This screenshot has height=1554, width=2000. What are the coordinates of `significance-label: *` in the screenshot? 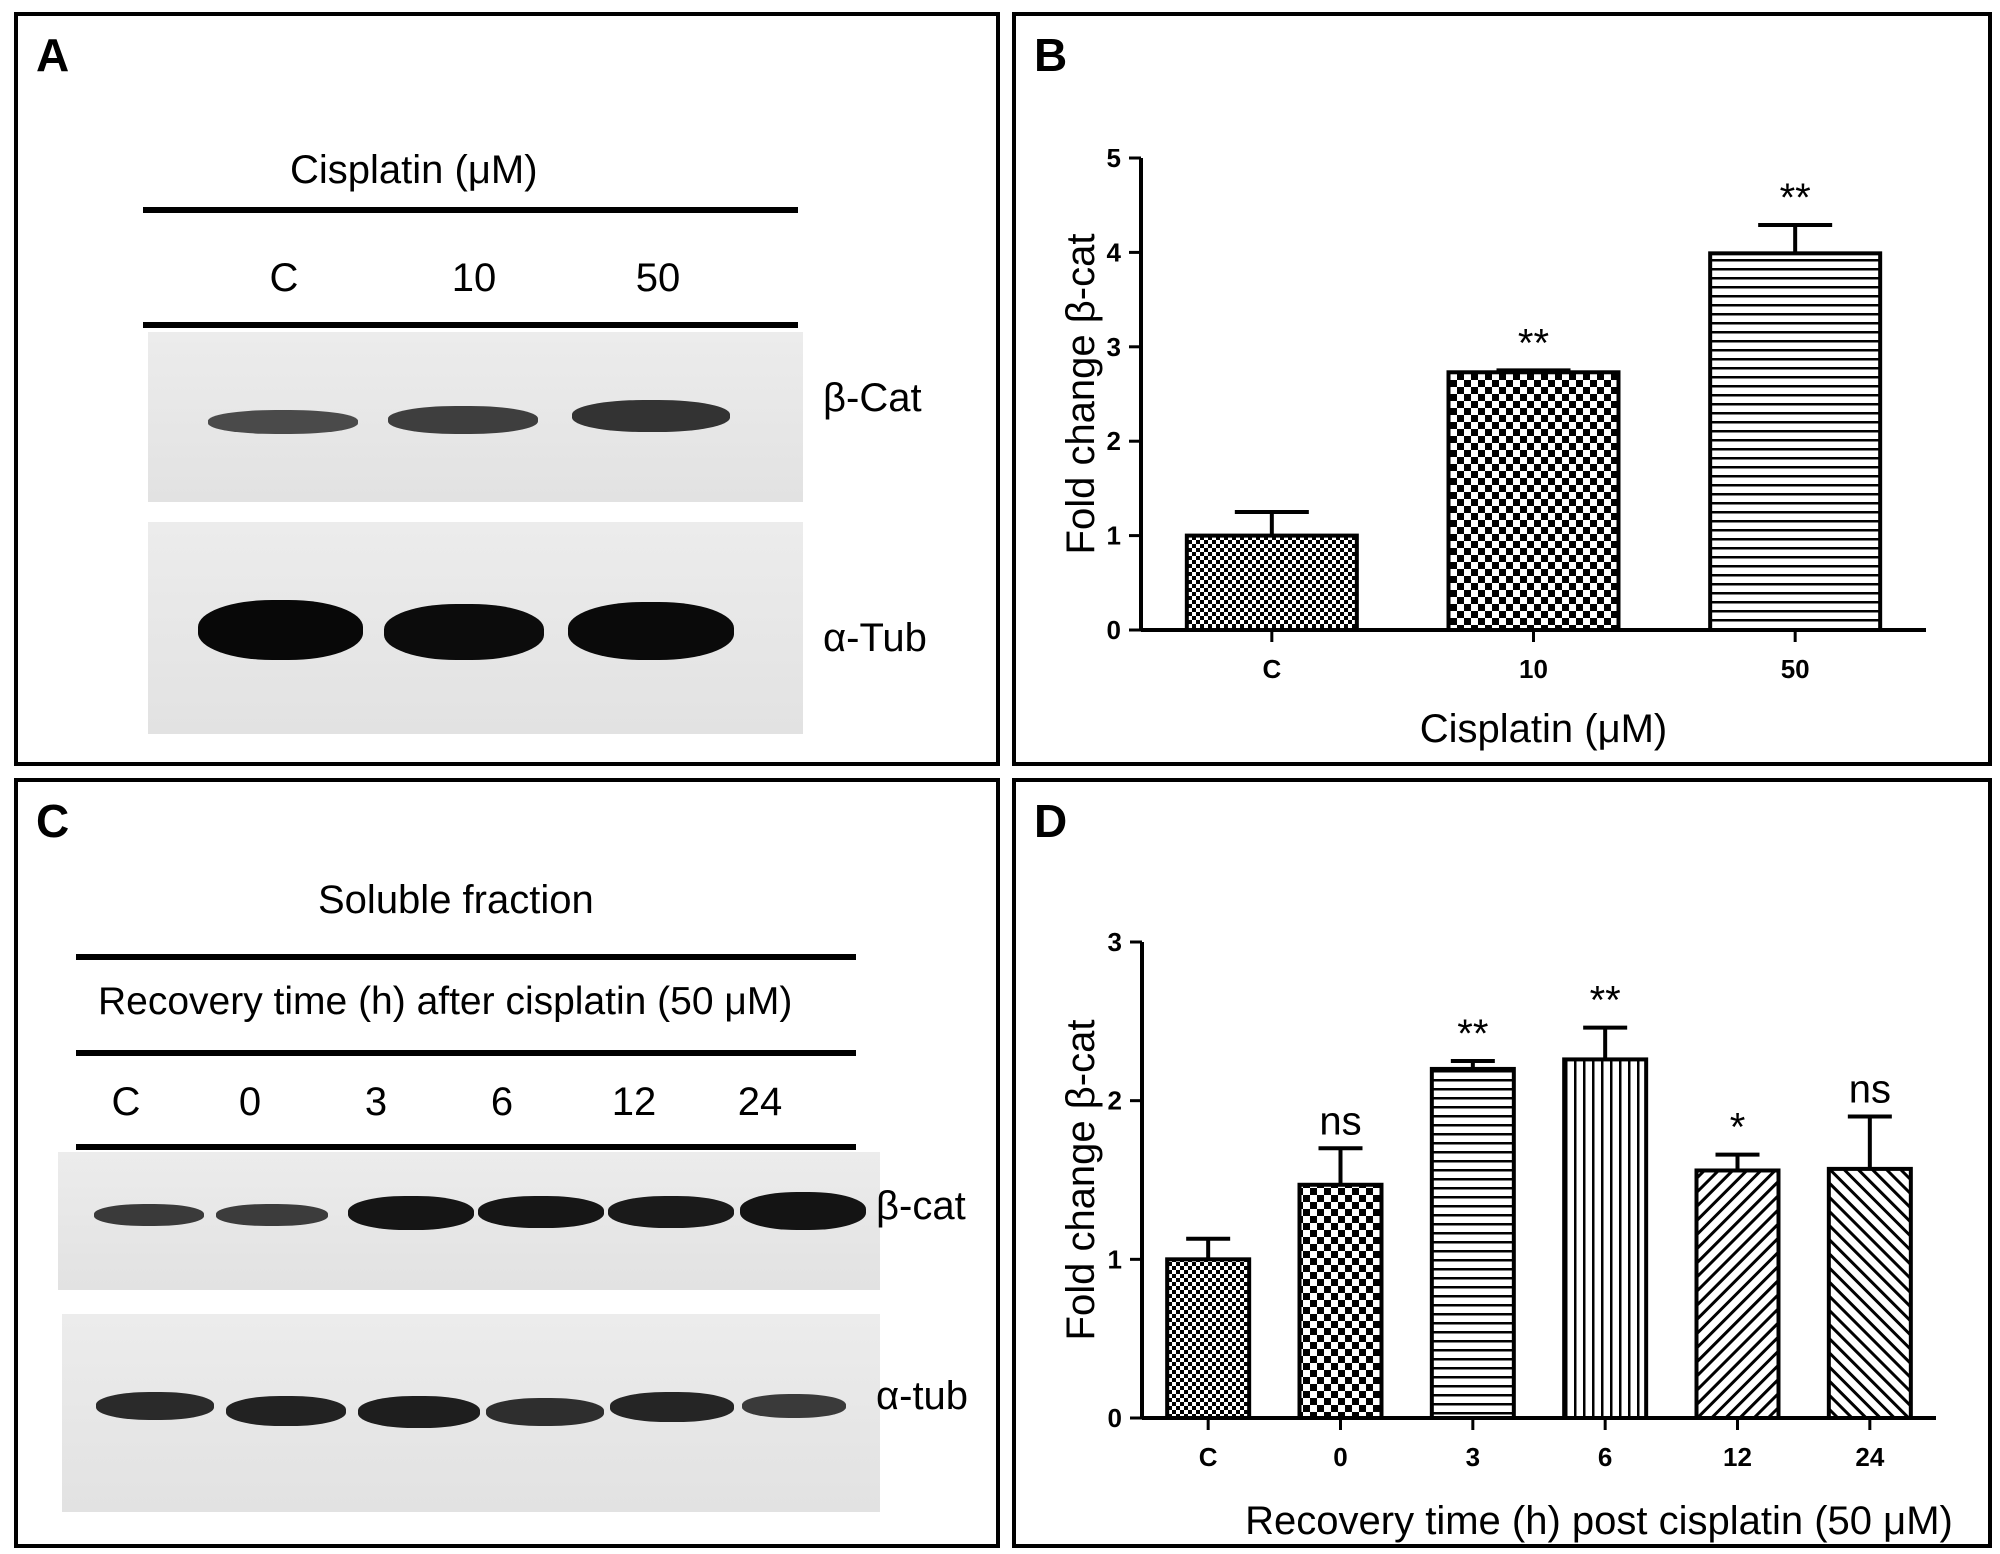 It's located at (1738, 1128).